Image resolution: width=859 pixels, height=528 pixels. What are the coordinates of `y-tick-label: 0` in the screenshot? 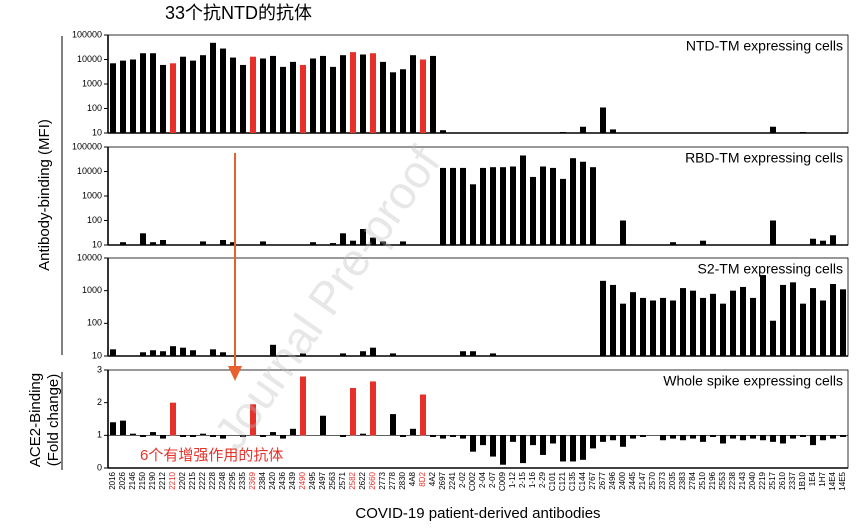 It's located at (99, 467).